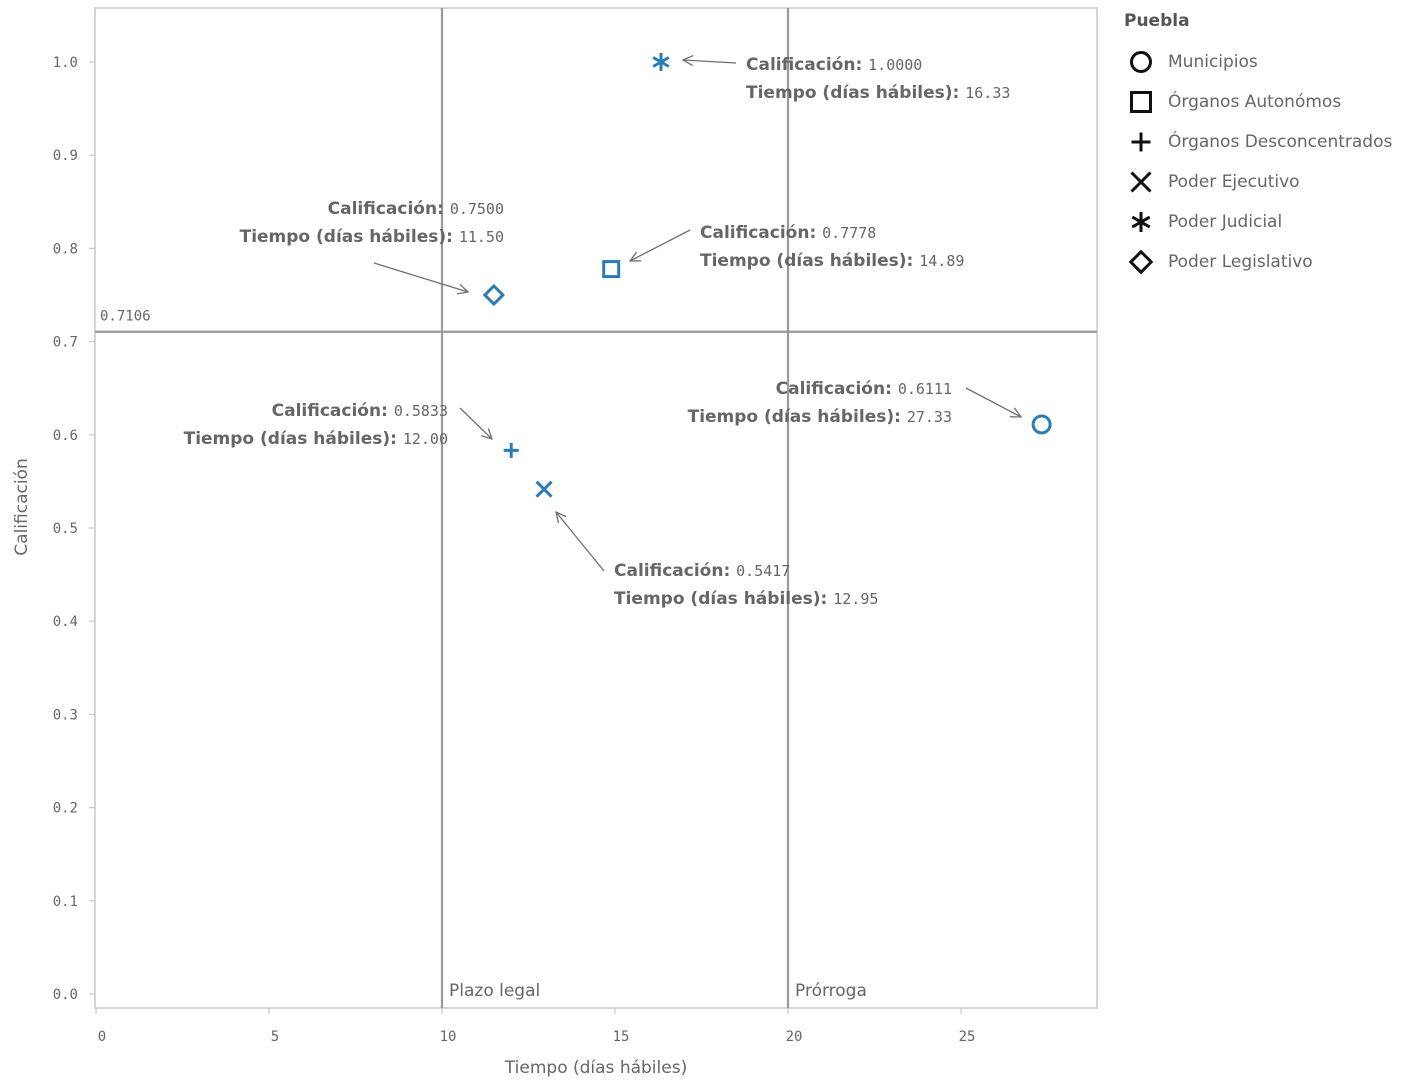  I want to click on y-tick-label: 0.0, so click(65, 995).